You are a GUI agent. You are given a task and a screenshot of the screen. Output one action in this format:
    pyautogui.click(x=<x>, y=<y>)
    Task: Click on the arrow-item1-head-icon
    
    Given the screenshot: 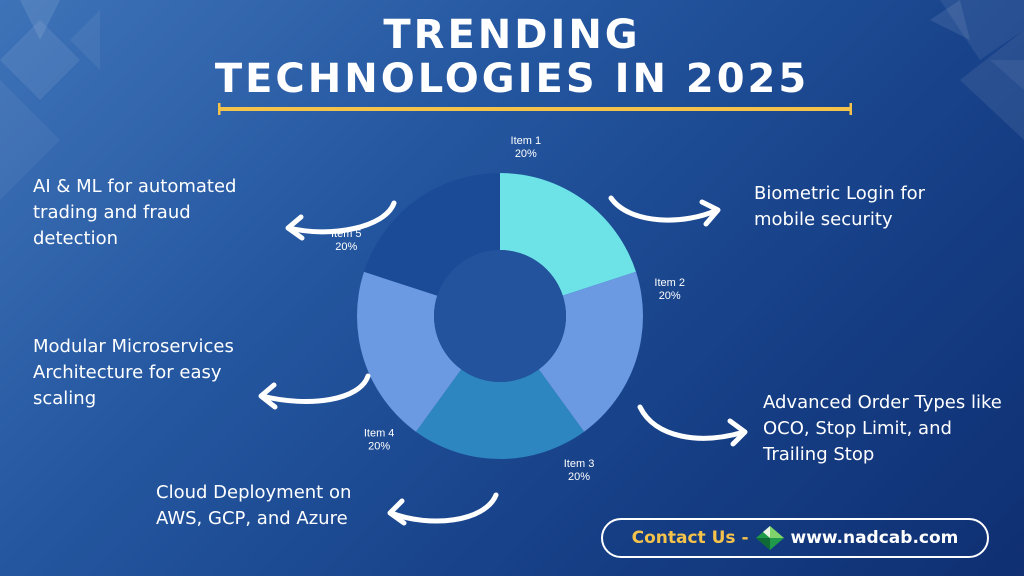 What is the action you would take?
    pyautogui.click(x=710, y=213)
    